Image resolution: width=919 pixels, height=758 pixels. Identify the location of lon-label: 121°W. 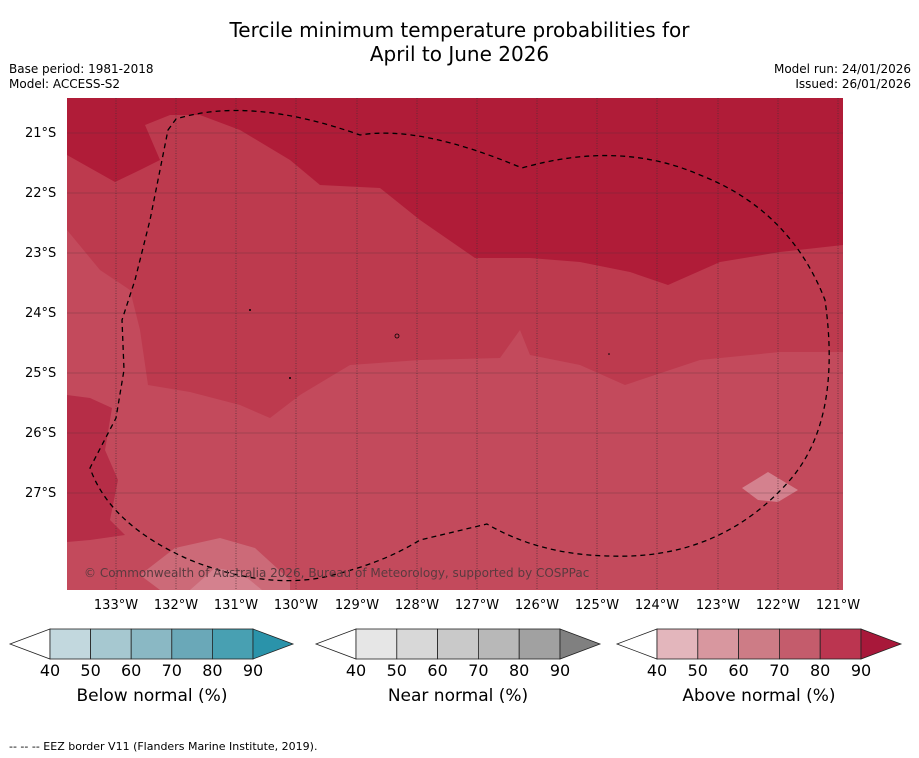
(838, 605).